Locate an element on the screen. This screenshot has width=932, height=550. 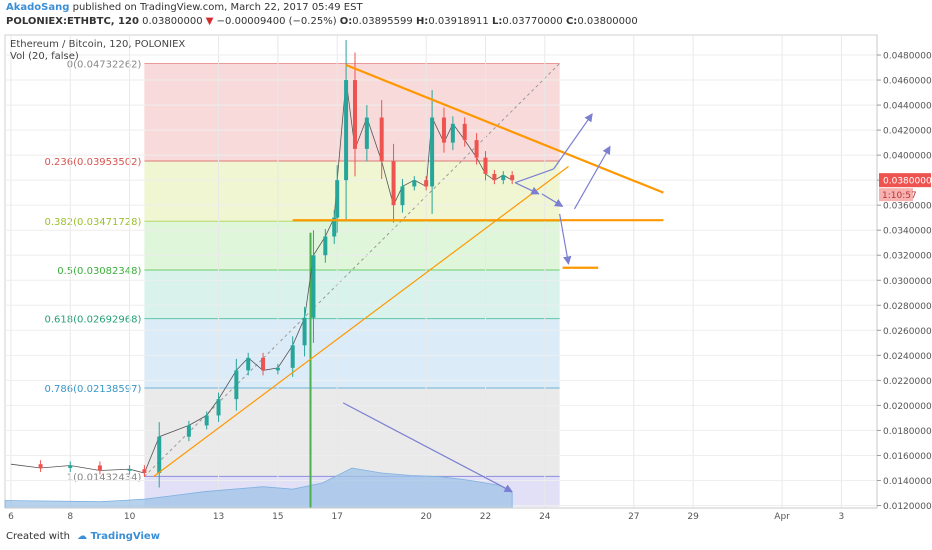
price-tick-label: 0.04200000 is located at coordinates (907, 132).